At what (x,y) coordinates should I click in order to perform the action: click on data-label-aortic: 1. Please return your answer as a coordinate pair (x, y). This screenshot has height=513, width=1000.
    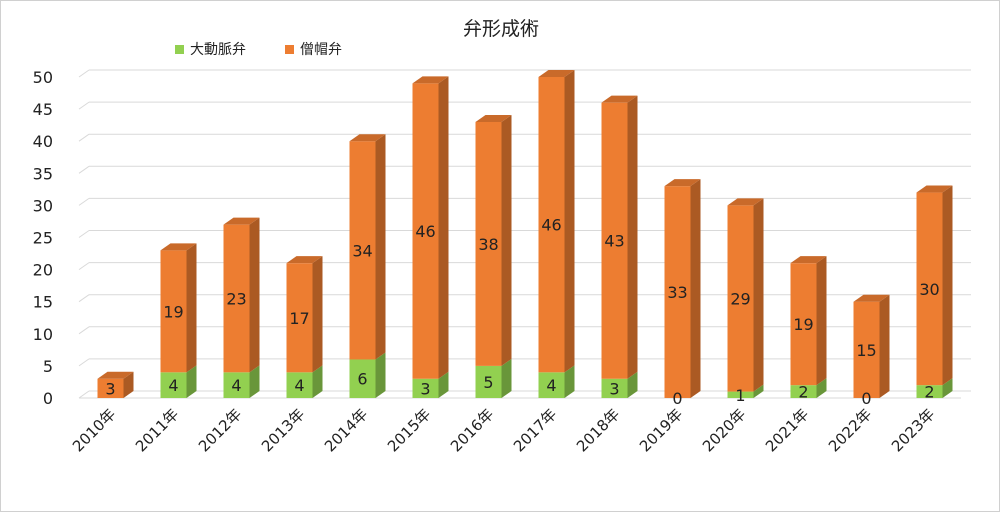
    Looking at the image, I should click on (740, 395).